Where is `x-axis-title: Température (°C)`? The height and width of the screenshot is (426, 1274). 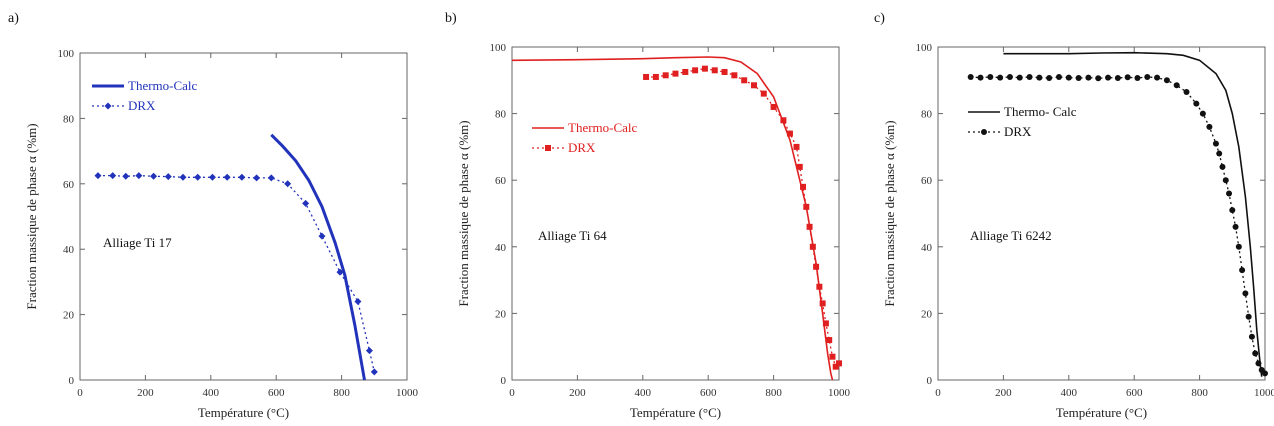
x-axis-title: Température (°C) is located at coordinates (675, 412).